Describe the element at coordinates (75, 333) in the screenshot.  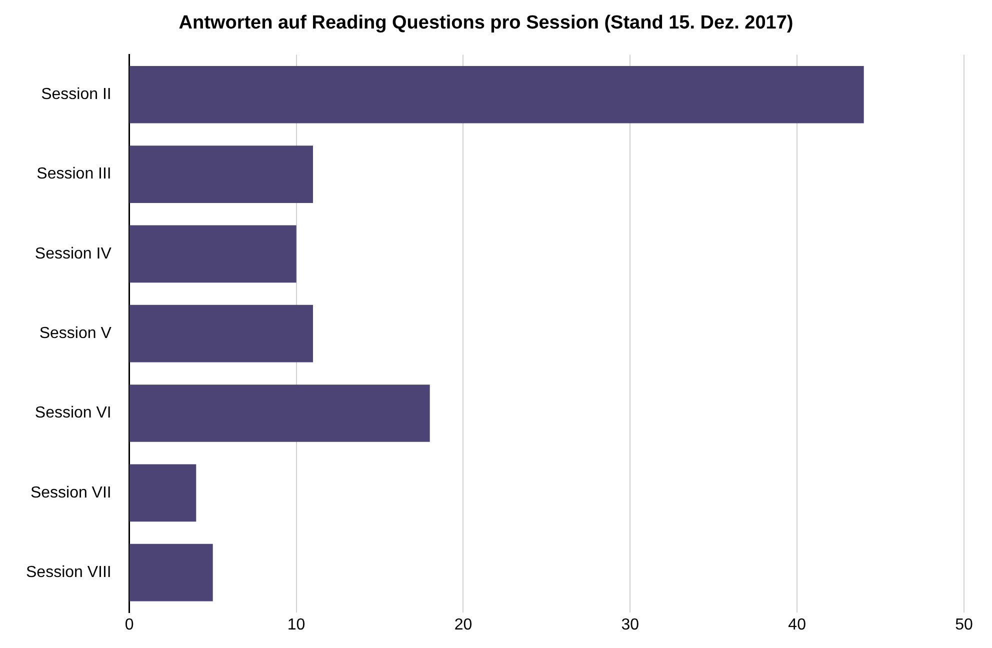
I see `y-tick-label: Session V` at that location.